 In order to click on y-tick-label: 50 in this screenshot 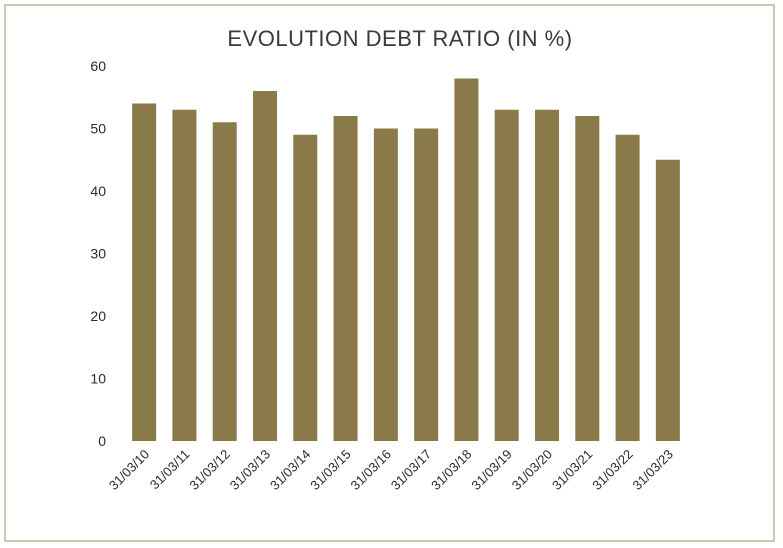, I will do `click(98, 129)`.